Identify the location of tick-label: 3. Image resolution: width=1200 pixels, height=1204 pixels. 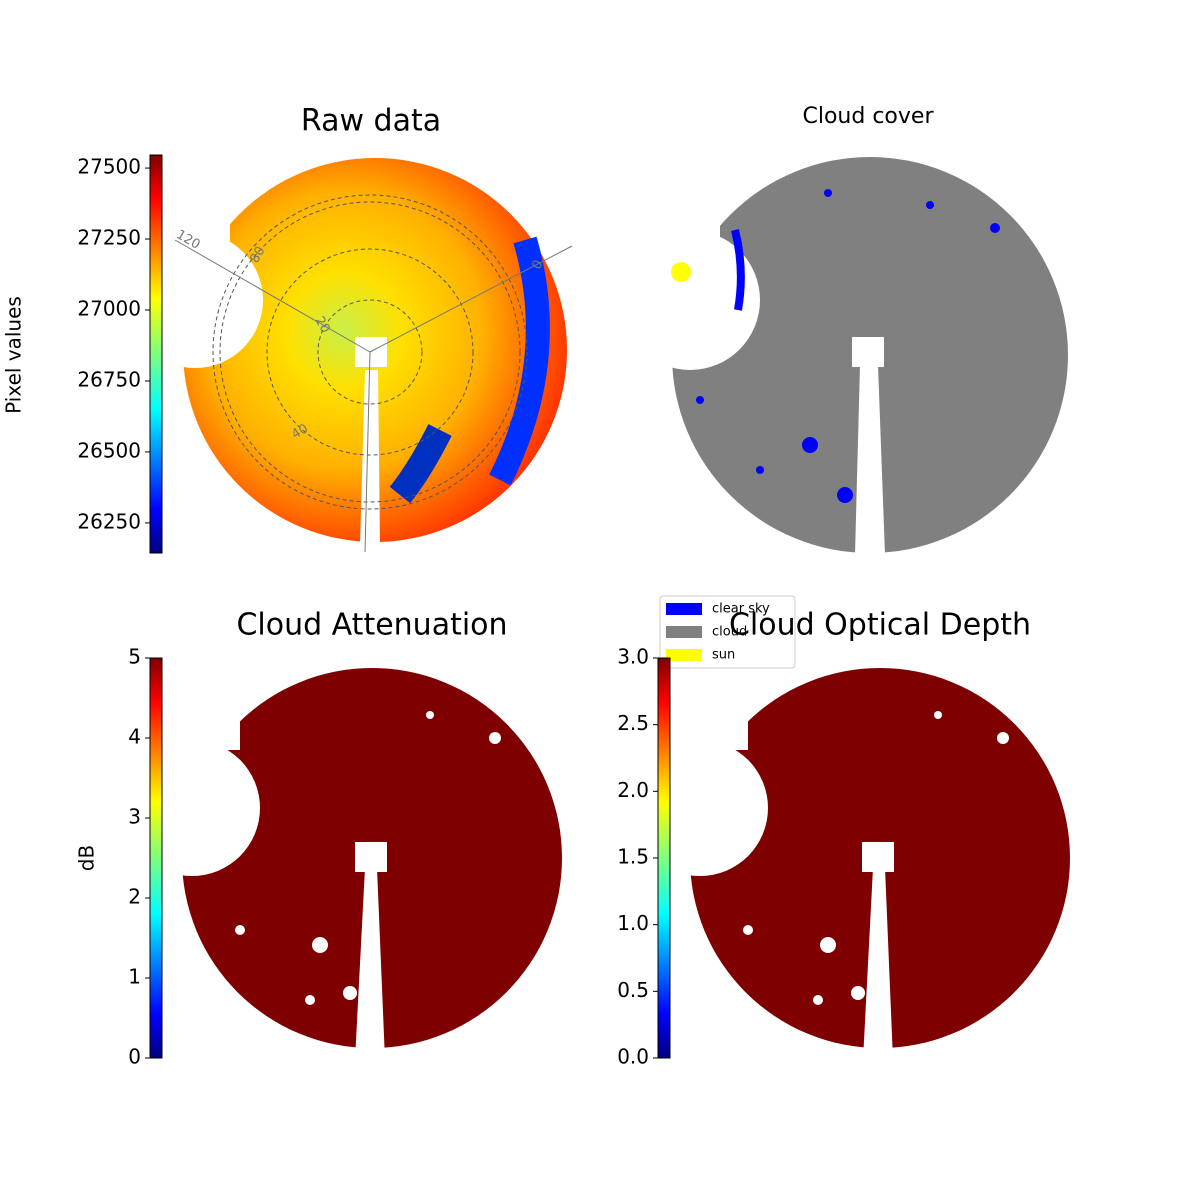
(134, 817).